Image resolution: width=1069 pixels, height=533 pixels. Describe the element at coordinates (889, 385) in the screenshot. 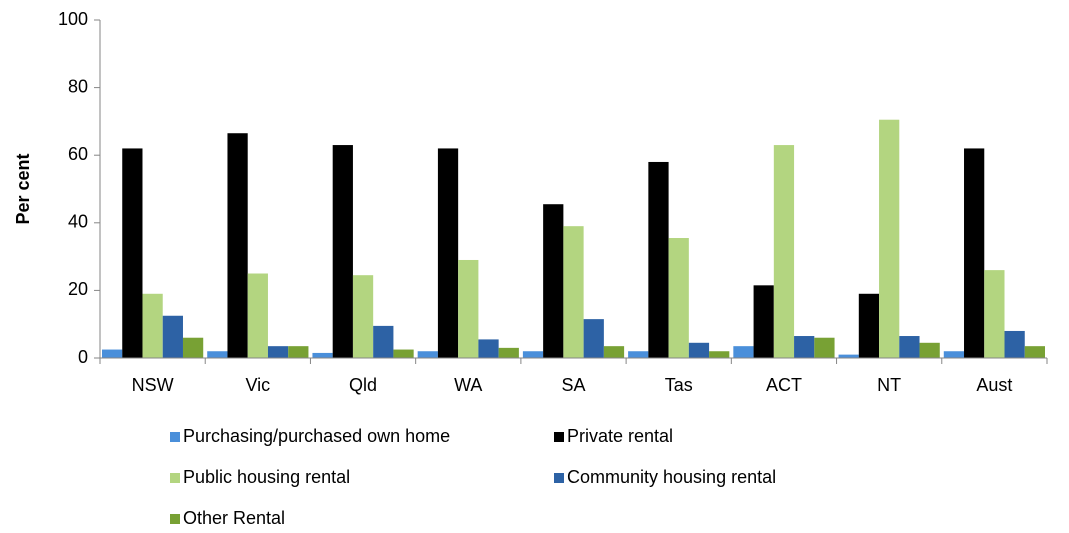

I see `x-tick-label: NT` at that location.